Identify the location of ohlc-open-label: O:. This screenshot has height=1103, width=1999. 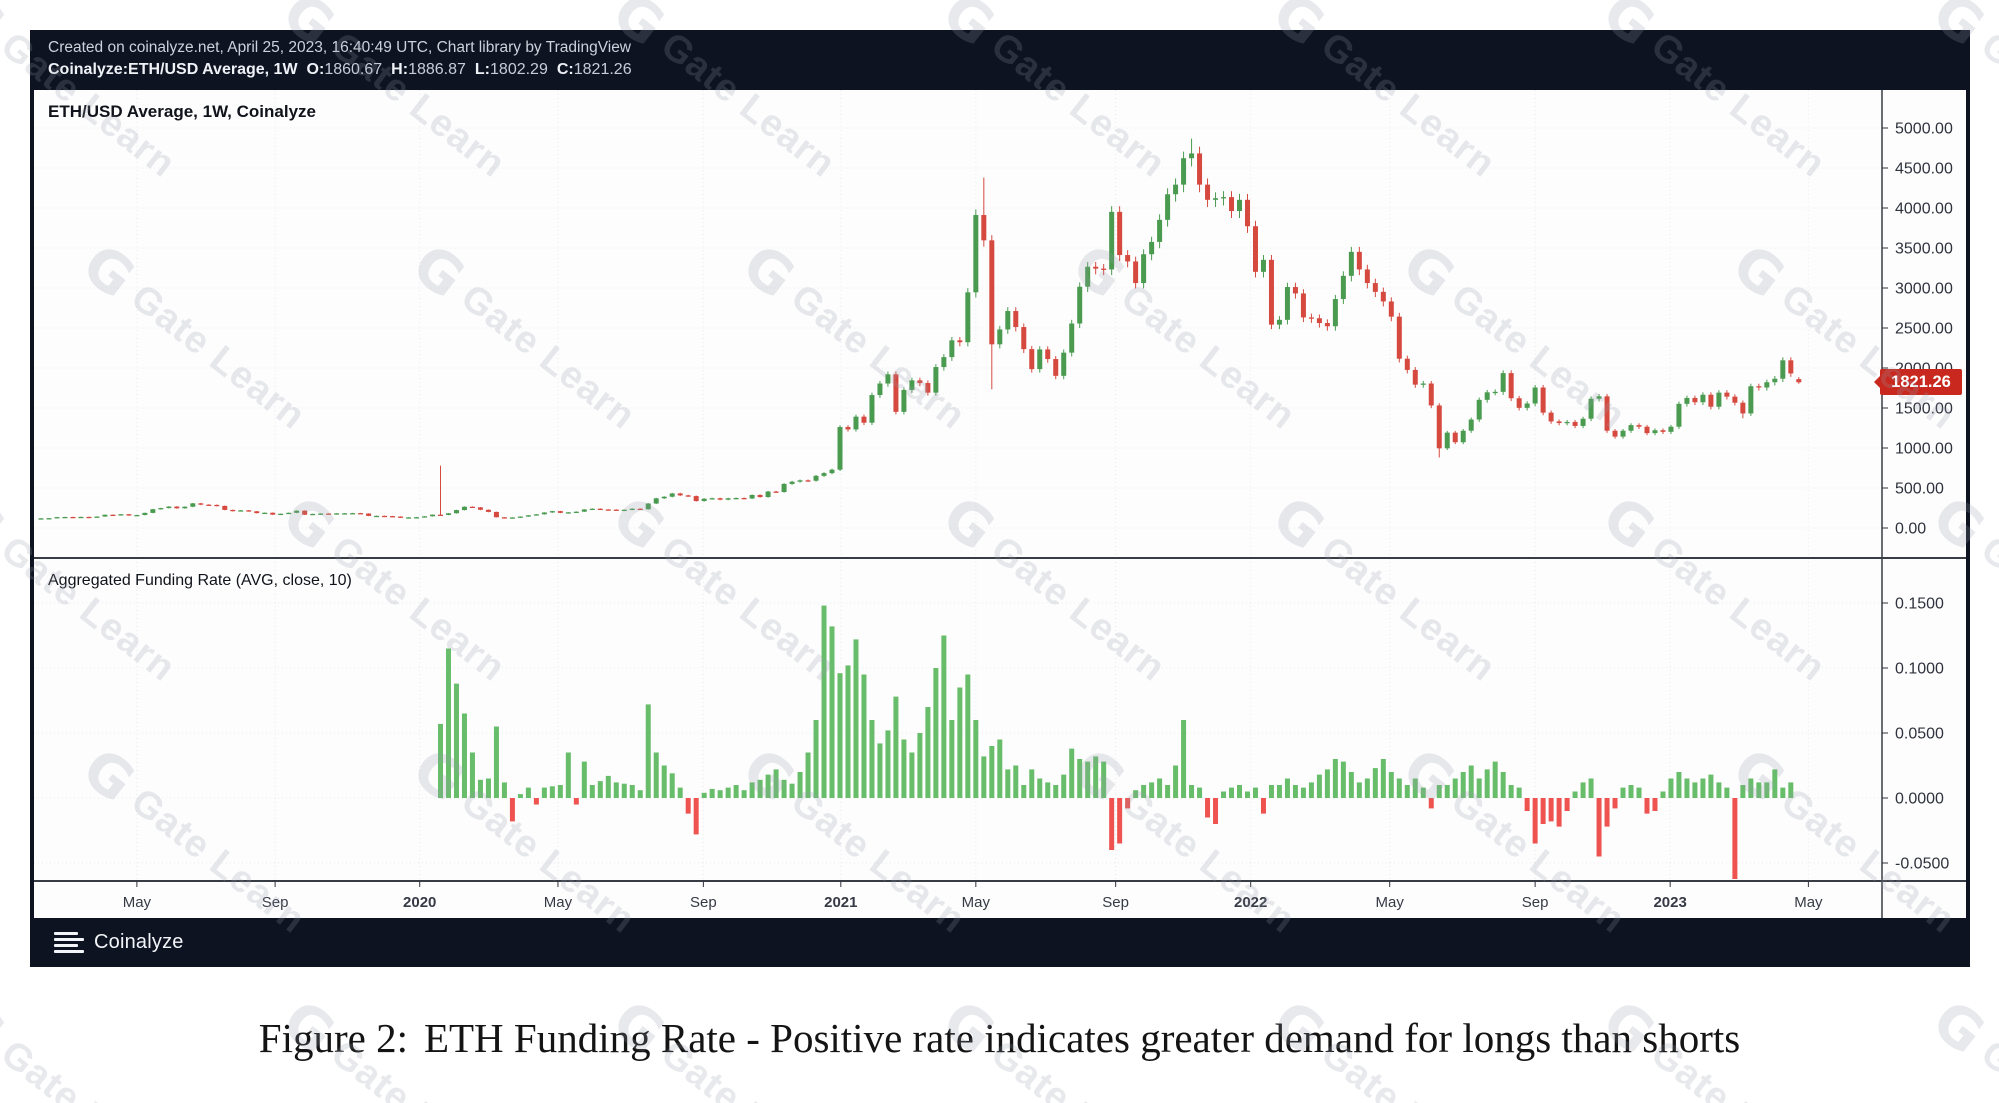
(315, 69).